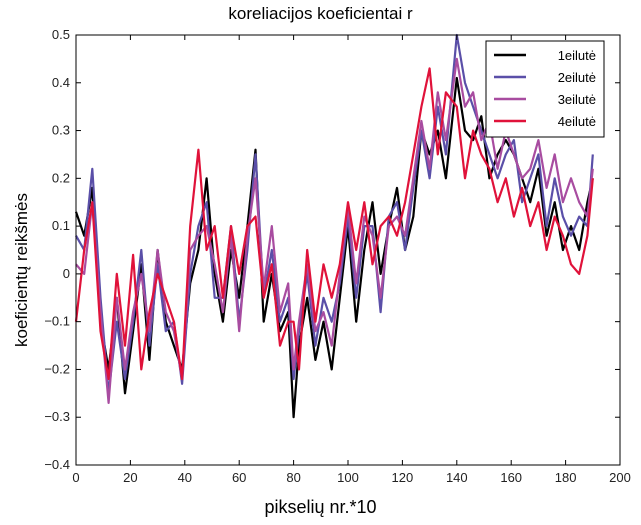 The width and height of the screenshot is (641, 525). I want to click on x-tick-label: 140, so click(457, 477).